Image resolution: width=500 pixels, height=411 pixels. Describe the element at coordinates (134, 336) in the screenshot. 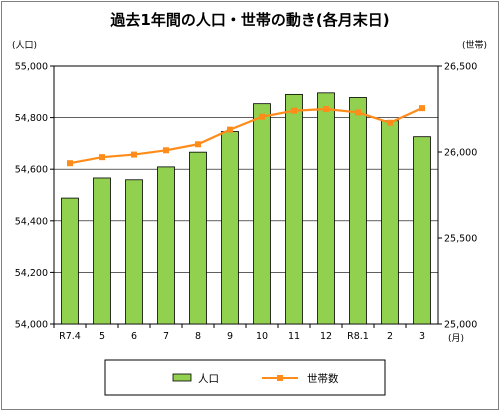

I see `x-axis-tick-label: 6` at that location.